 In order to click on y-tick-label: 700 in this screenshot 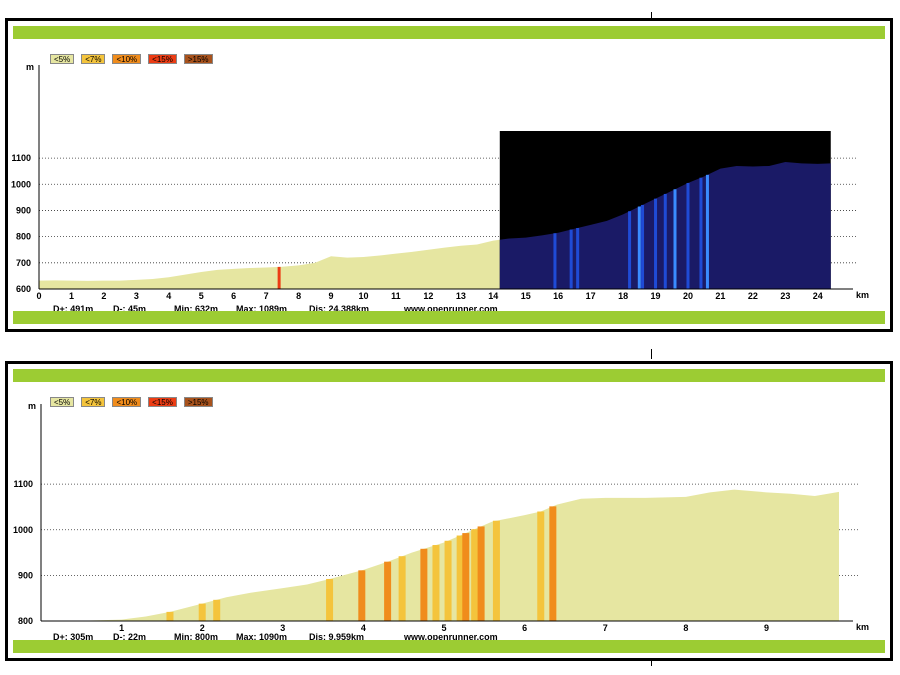, I will do `click(23, 263)`.